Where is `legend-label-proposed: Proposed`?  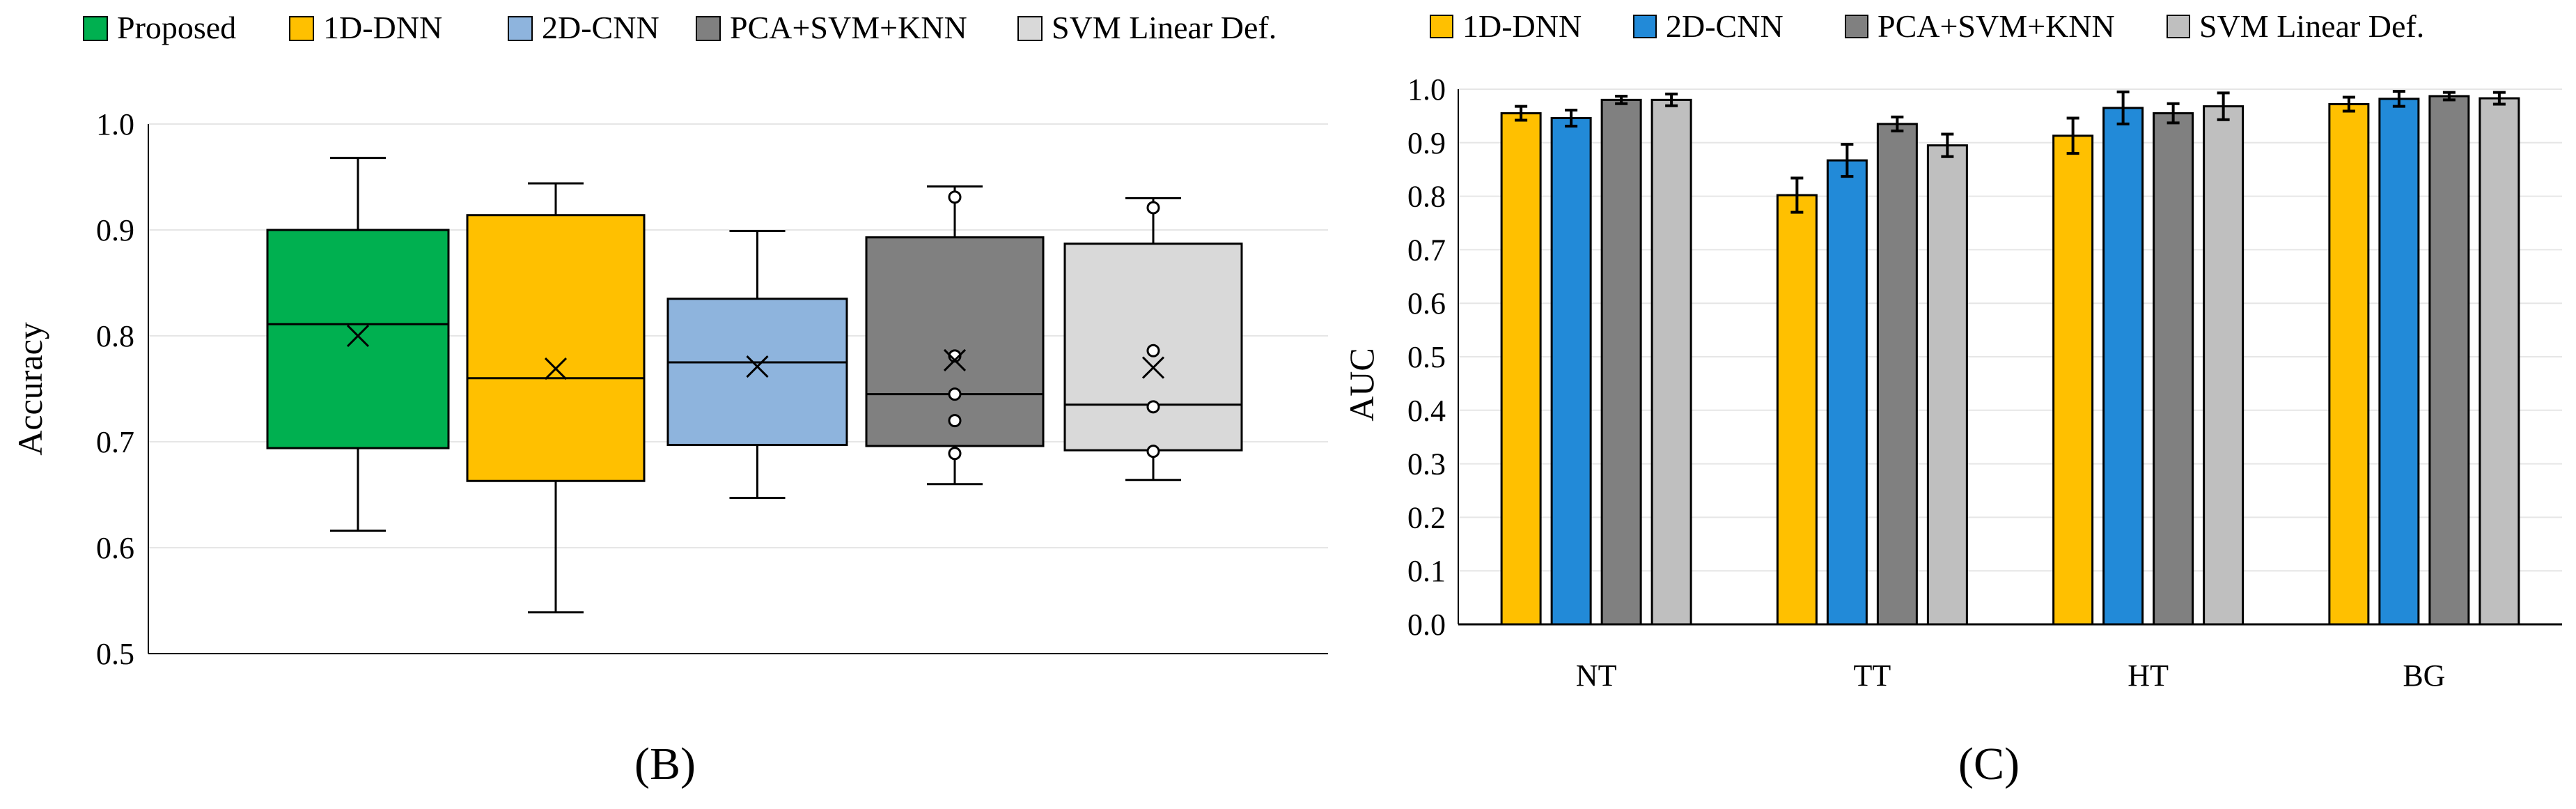 legend-label-proposed: Proposed is located at coordinates (177, 27).